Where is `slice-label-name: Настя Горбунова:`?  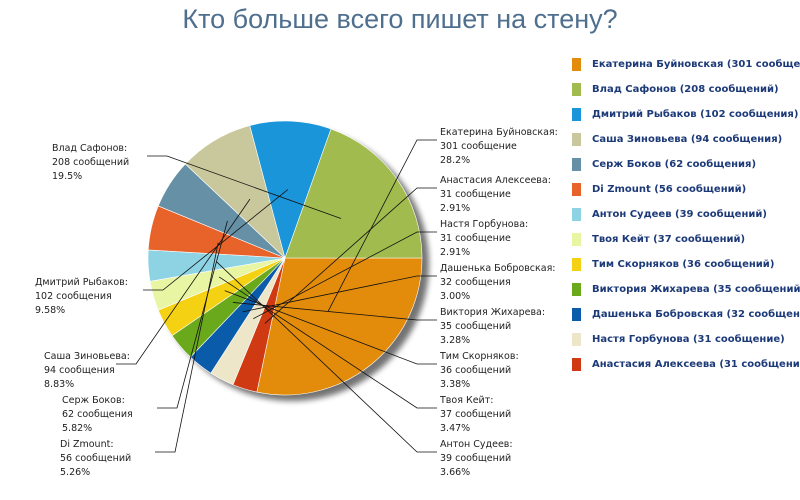 slice-label-name: Настя Горбунова: is located at coordinates (484, 224).